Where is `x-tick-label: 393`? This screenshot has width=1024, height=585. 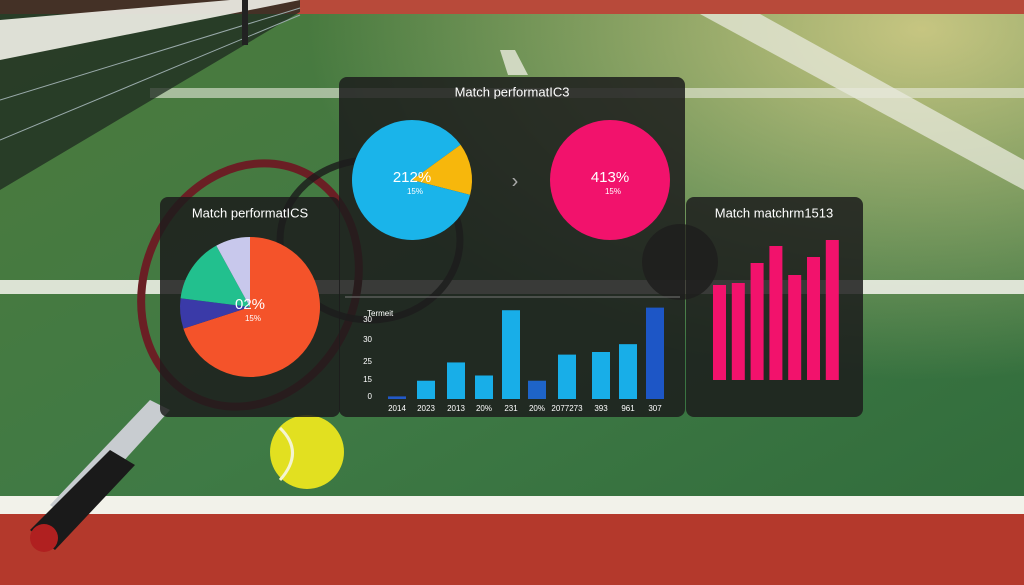
x-tick-label: 393 is located at coordinates (601, 408).